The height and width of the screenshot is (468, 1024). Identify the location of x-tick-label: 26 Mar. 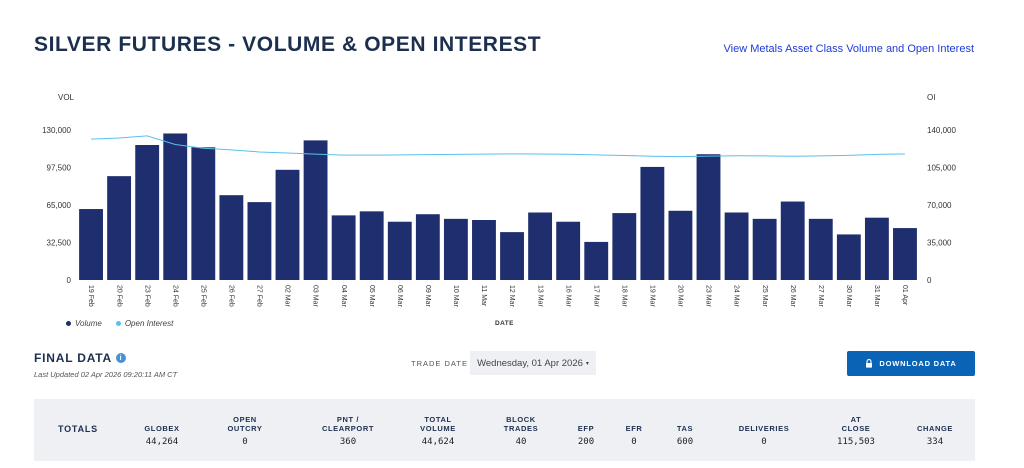
(792, 296).